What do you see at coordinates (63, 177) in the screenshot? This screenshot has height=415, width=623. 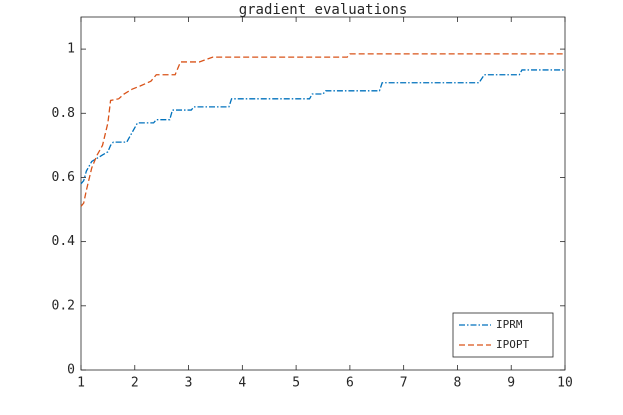 I see `y-tick-label: 0.6` at bounding box center [63, 177].